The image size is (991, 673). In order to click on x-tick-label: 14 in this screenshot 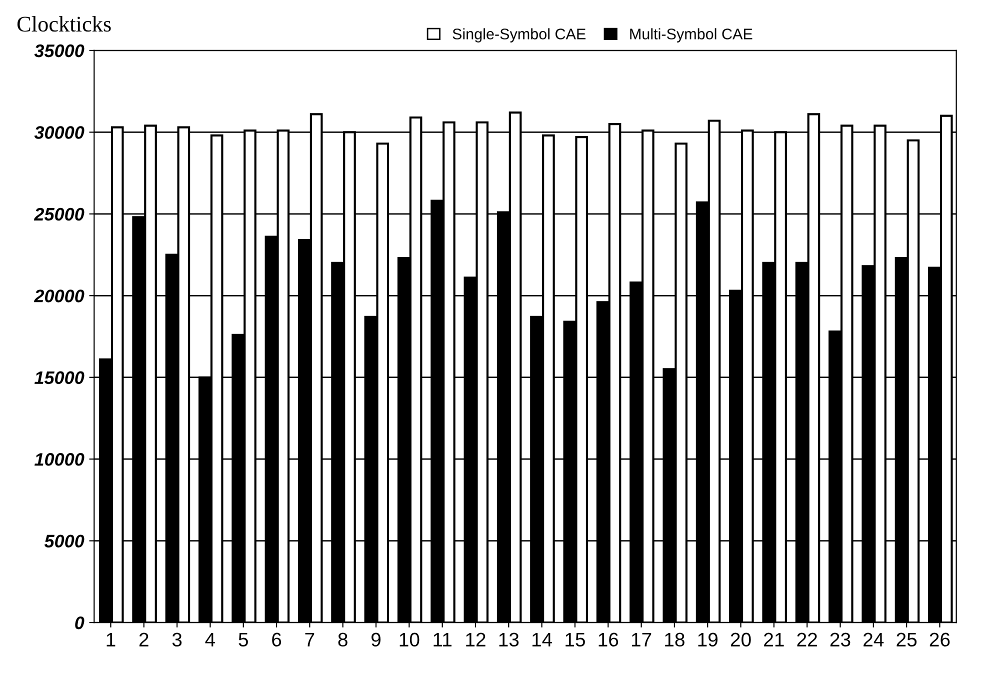, I will do `click(542, 639)`.